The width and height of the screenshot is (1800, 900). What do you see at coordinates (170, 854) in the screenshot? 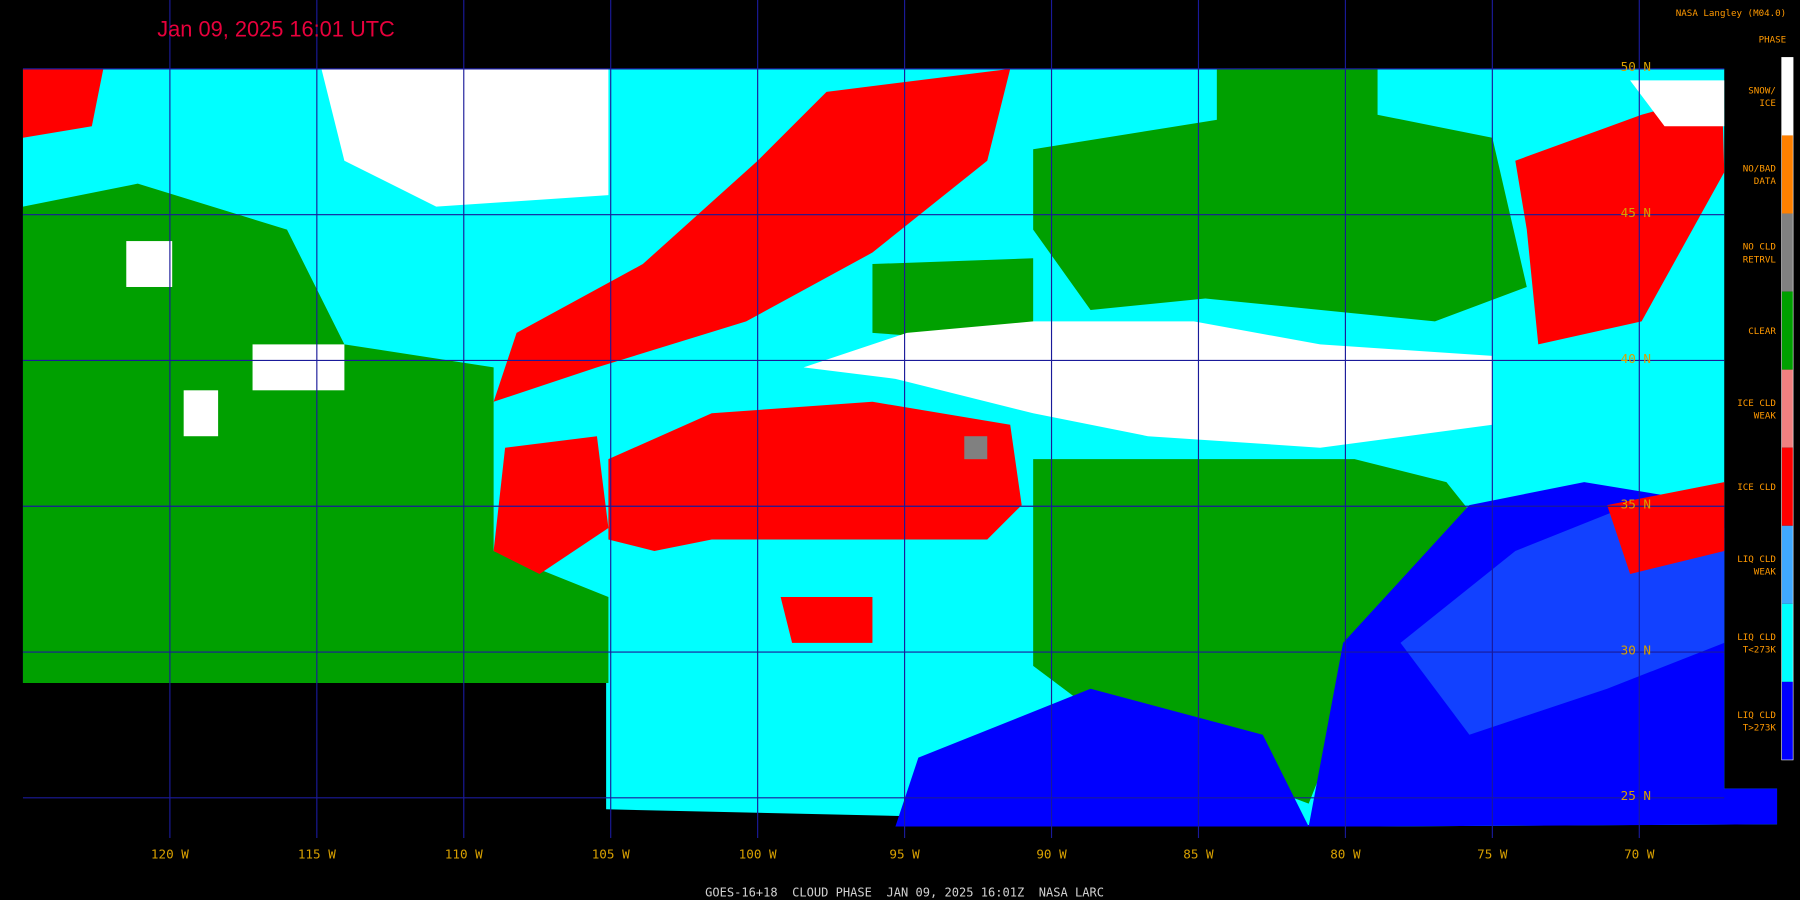
I see `longitude-label: 120 W` at bounding box center [170, 854].